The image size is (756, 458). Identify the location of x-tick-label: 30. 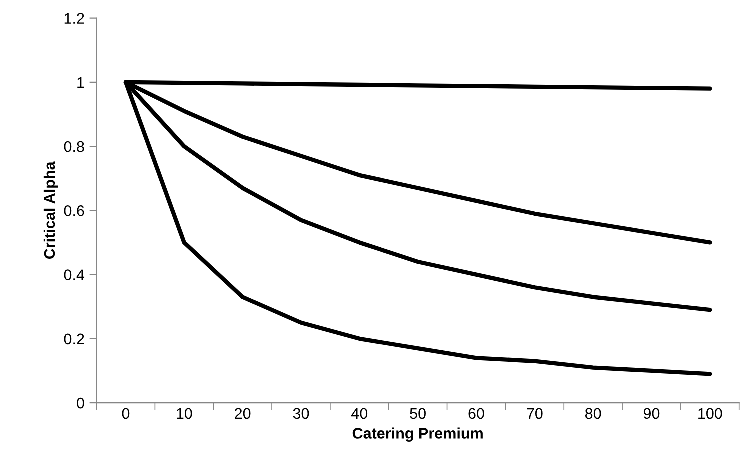
(301, 414).